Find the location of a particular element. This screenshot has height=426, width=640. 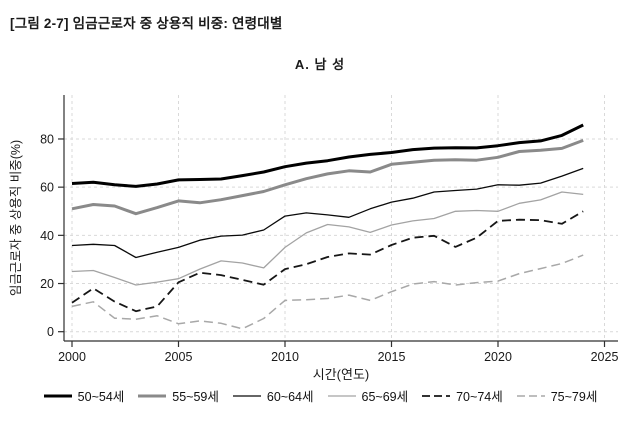

legend-label: 65~69세 is located at coordinates (385, 397).